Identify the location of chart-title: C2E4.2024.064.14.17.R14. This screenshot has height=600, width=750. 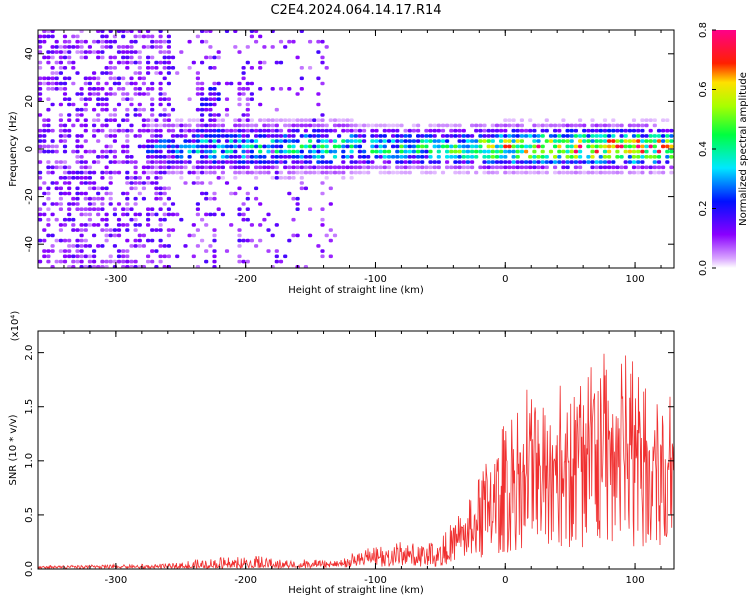
(355, 10).